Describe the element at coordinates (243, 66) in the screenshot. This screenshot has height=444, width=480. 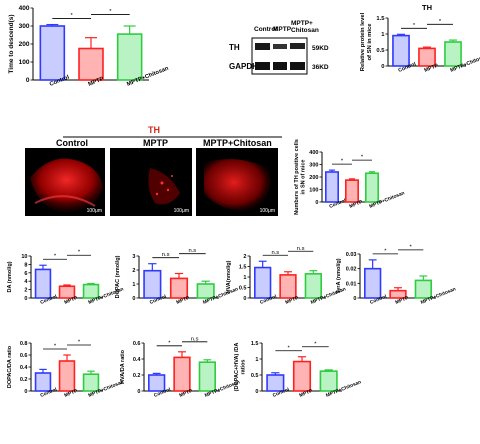
I see `band-label-gapdh: GAPDH` at that location.